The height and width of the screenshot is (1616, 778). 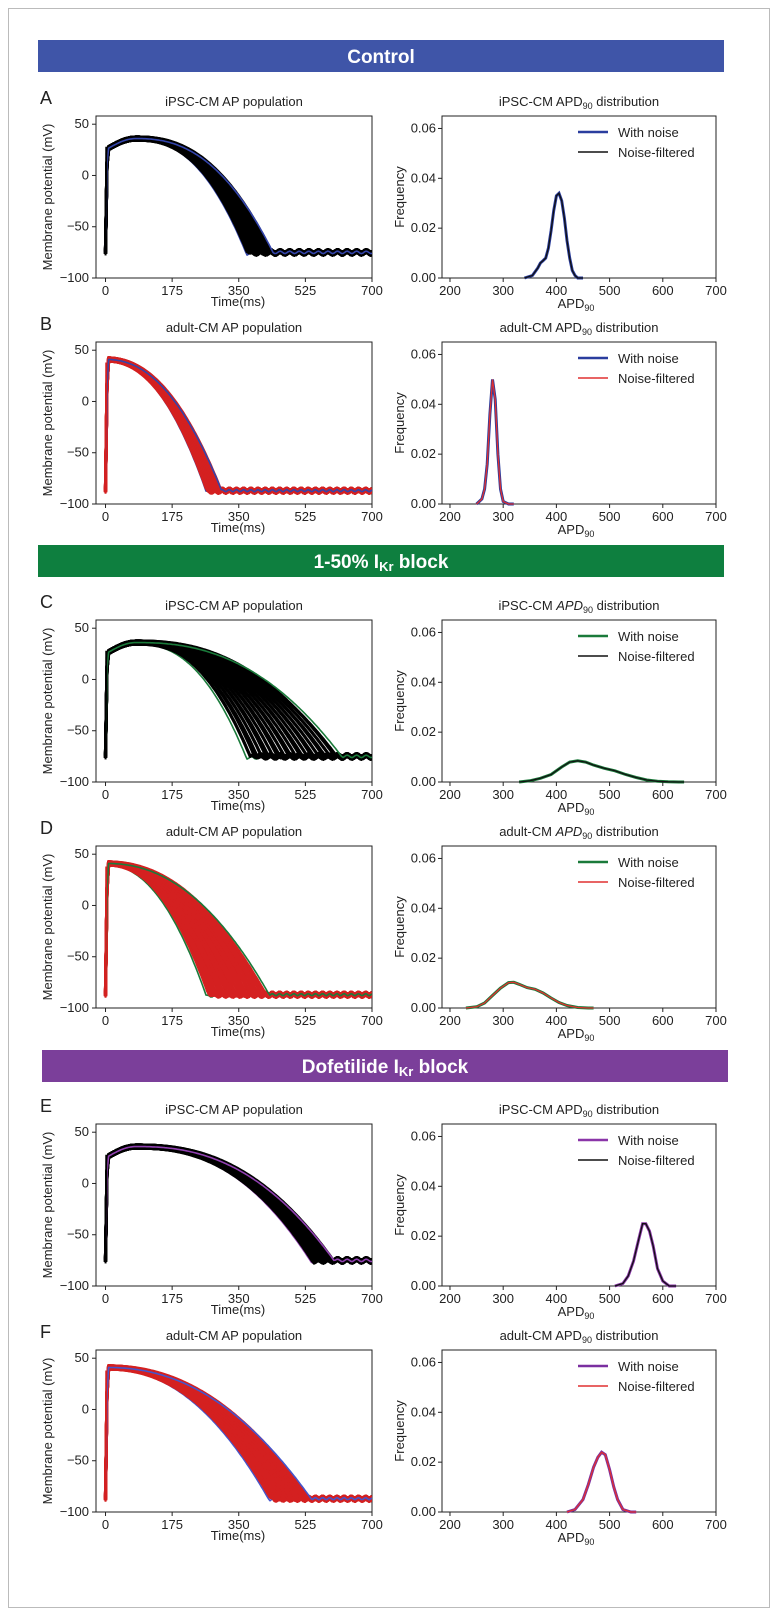 I want to click on dist-x-axis-label: APD90, so click(x=576, y=304).